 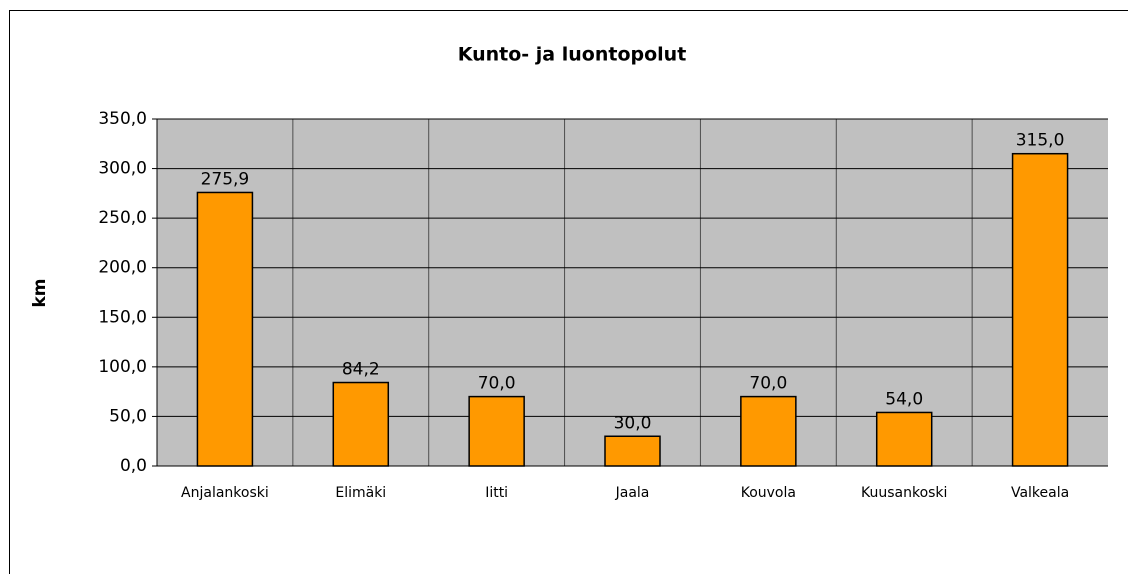 What do you see at coordinates (122, 119) in the screenshot?
I see `y-tick-label: 350,0` at bounding box center [122, 119].